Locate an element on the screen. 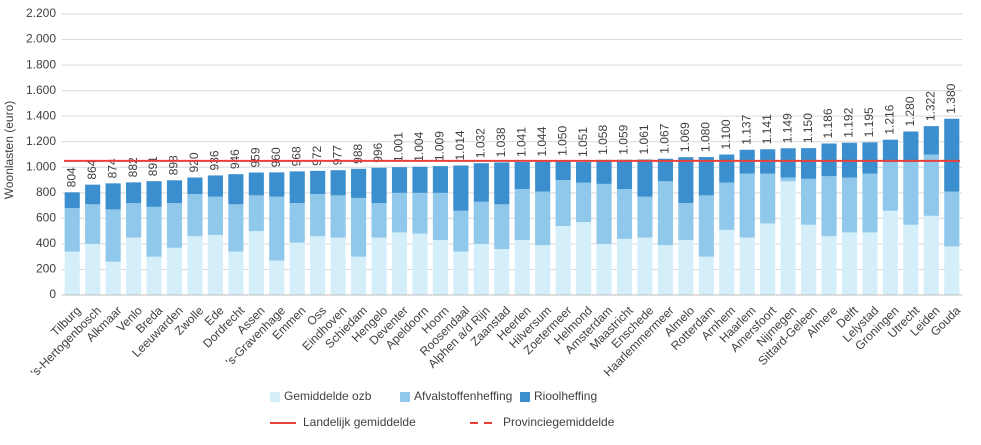 This screenshot has height=445, width=981. total-label: 1.100 is located at coordinates (726, 134).